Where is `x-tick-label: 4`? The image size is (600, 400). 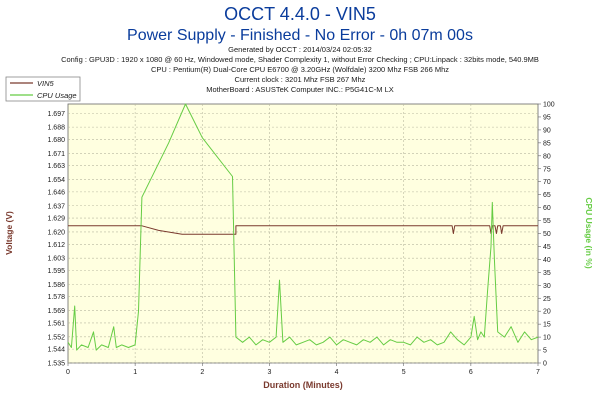 x-tick-label: 4 is located at coordinates (337, 372).